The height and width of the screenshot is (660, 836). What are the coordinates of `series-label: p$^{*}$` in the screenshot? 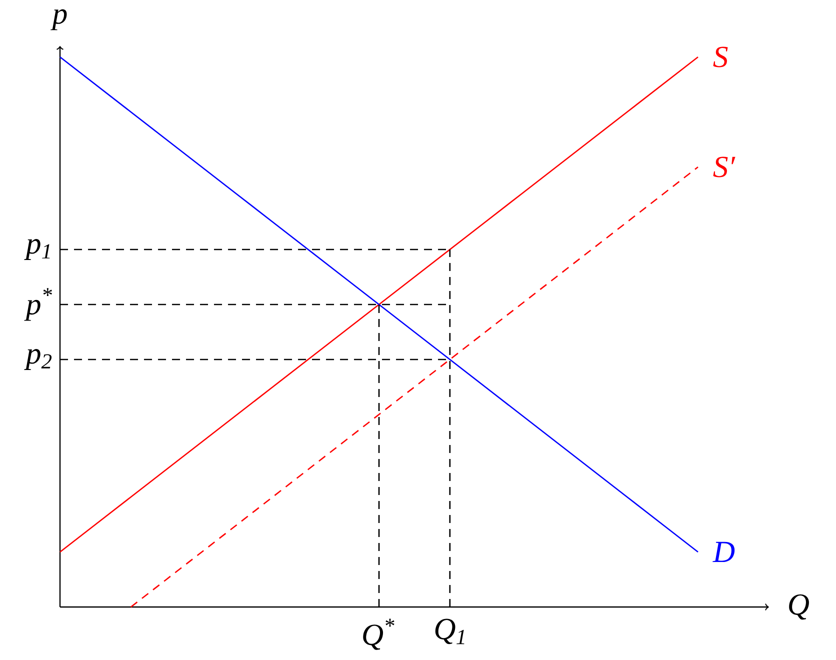 It's located at (38, 304).